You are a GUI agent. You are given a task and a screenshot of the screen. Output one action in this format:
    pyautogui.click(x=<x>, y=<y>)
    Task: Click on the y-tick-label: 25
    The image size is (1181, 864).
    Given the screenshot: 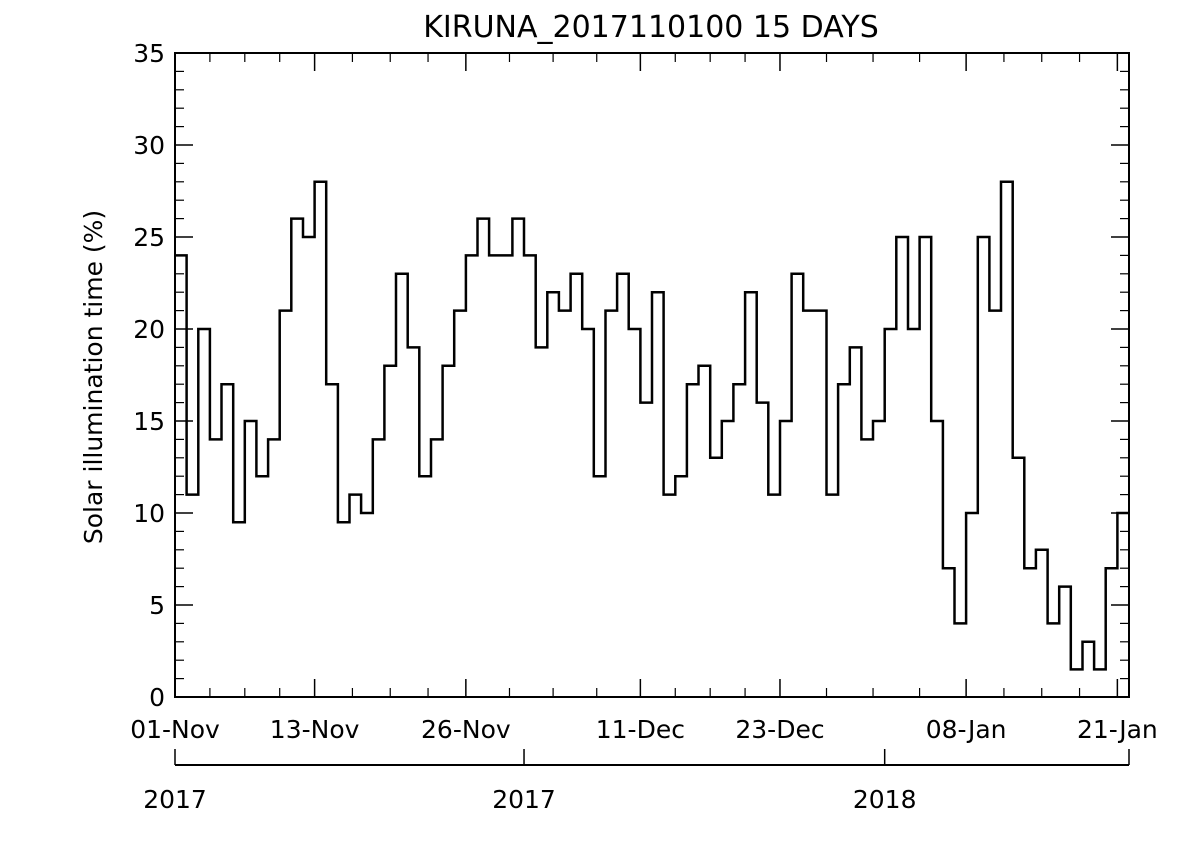 What is the action you would take?
    pyautogui.click(x=149, y=237)
    